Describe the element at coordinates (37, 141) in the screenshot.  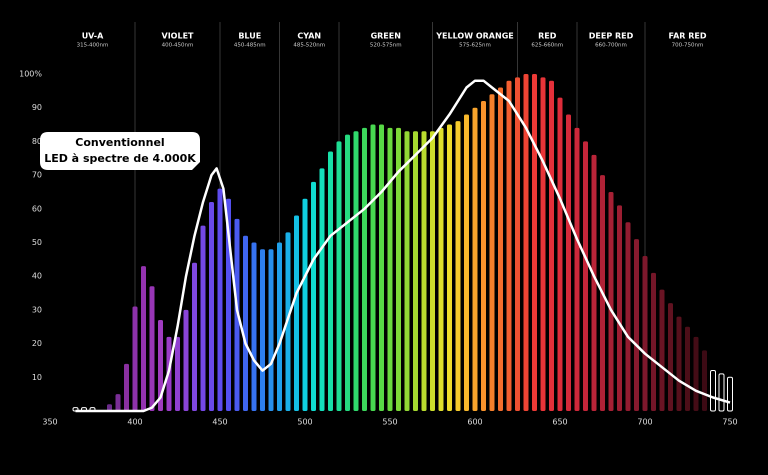
I see `y-tick-label: 80` at that location.